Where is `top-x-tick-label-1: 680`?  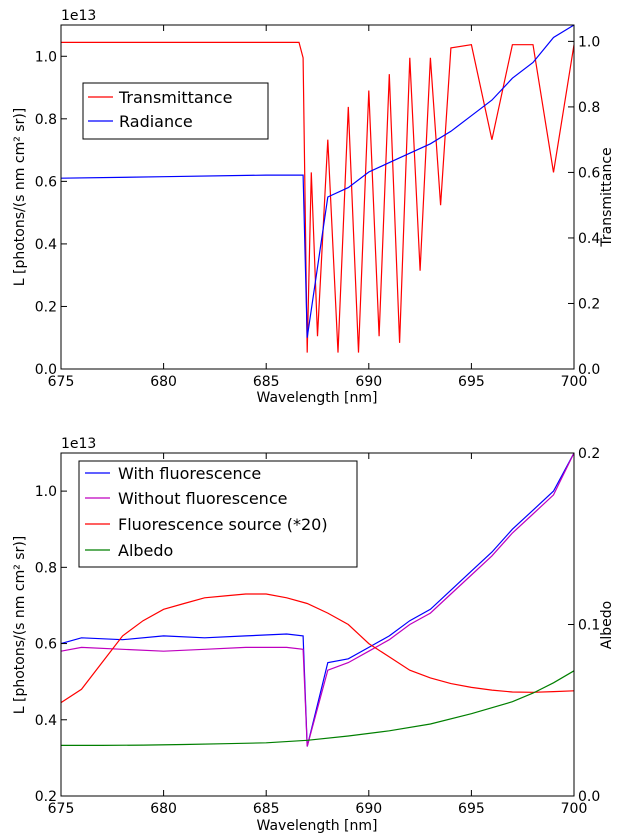
top-x-tick-label-1: 680 is located at coordinates (163, 382).